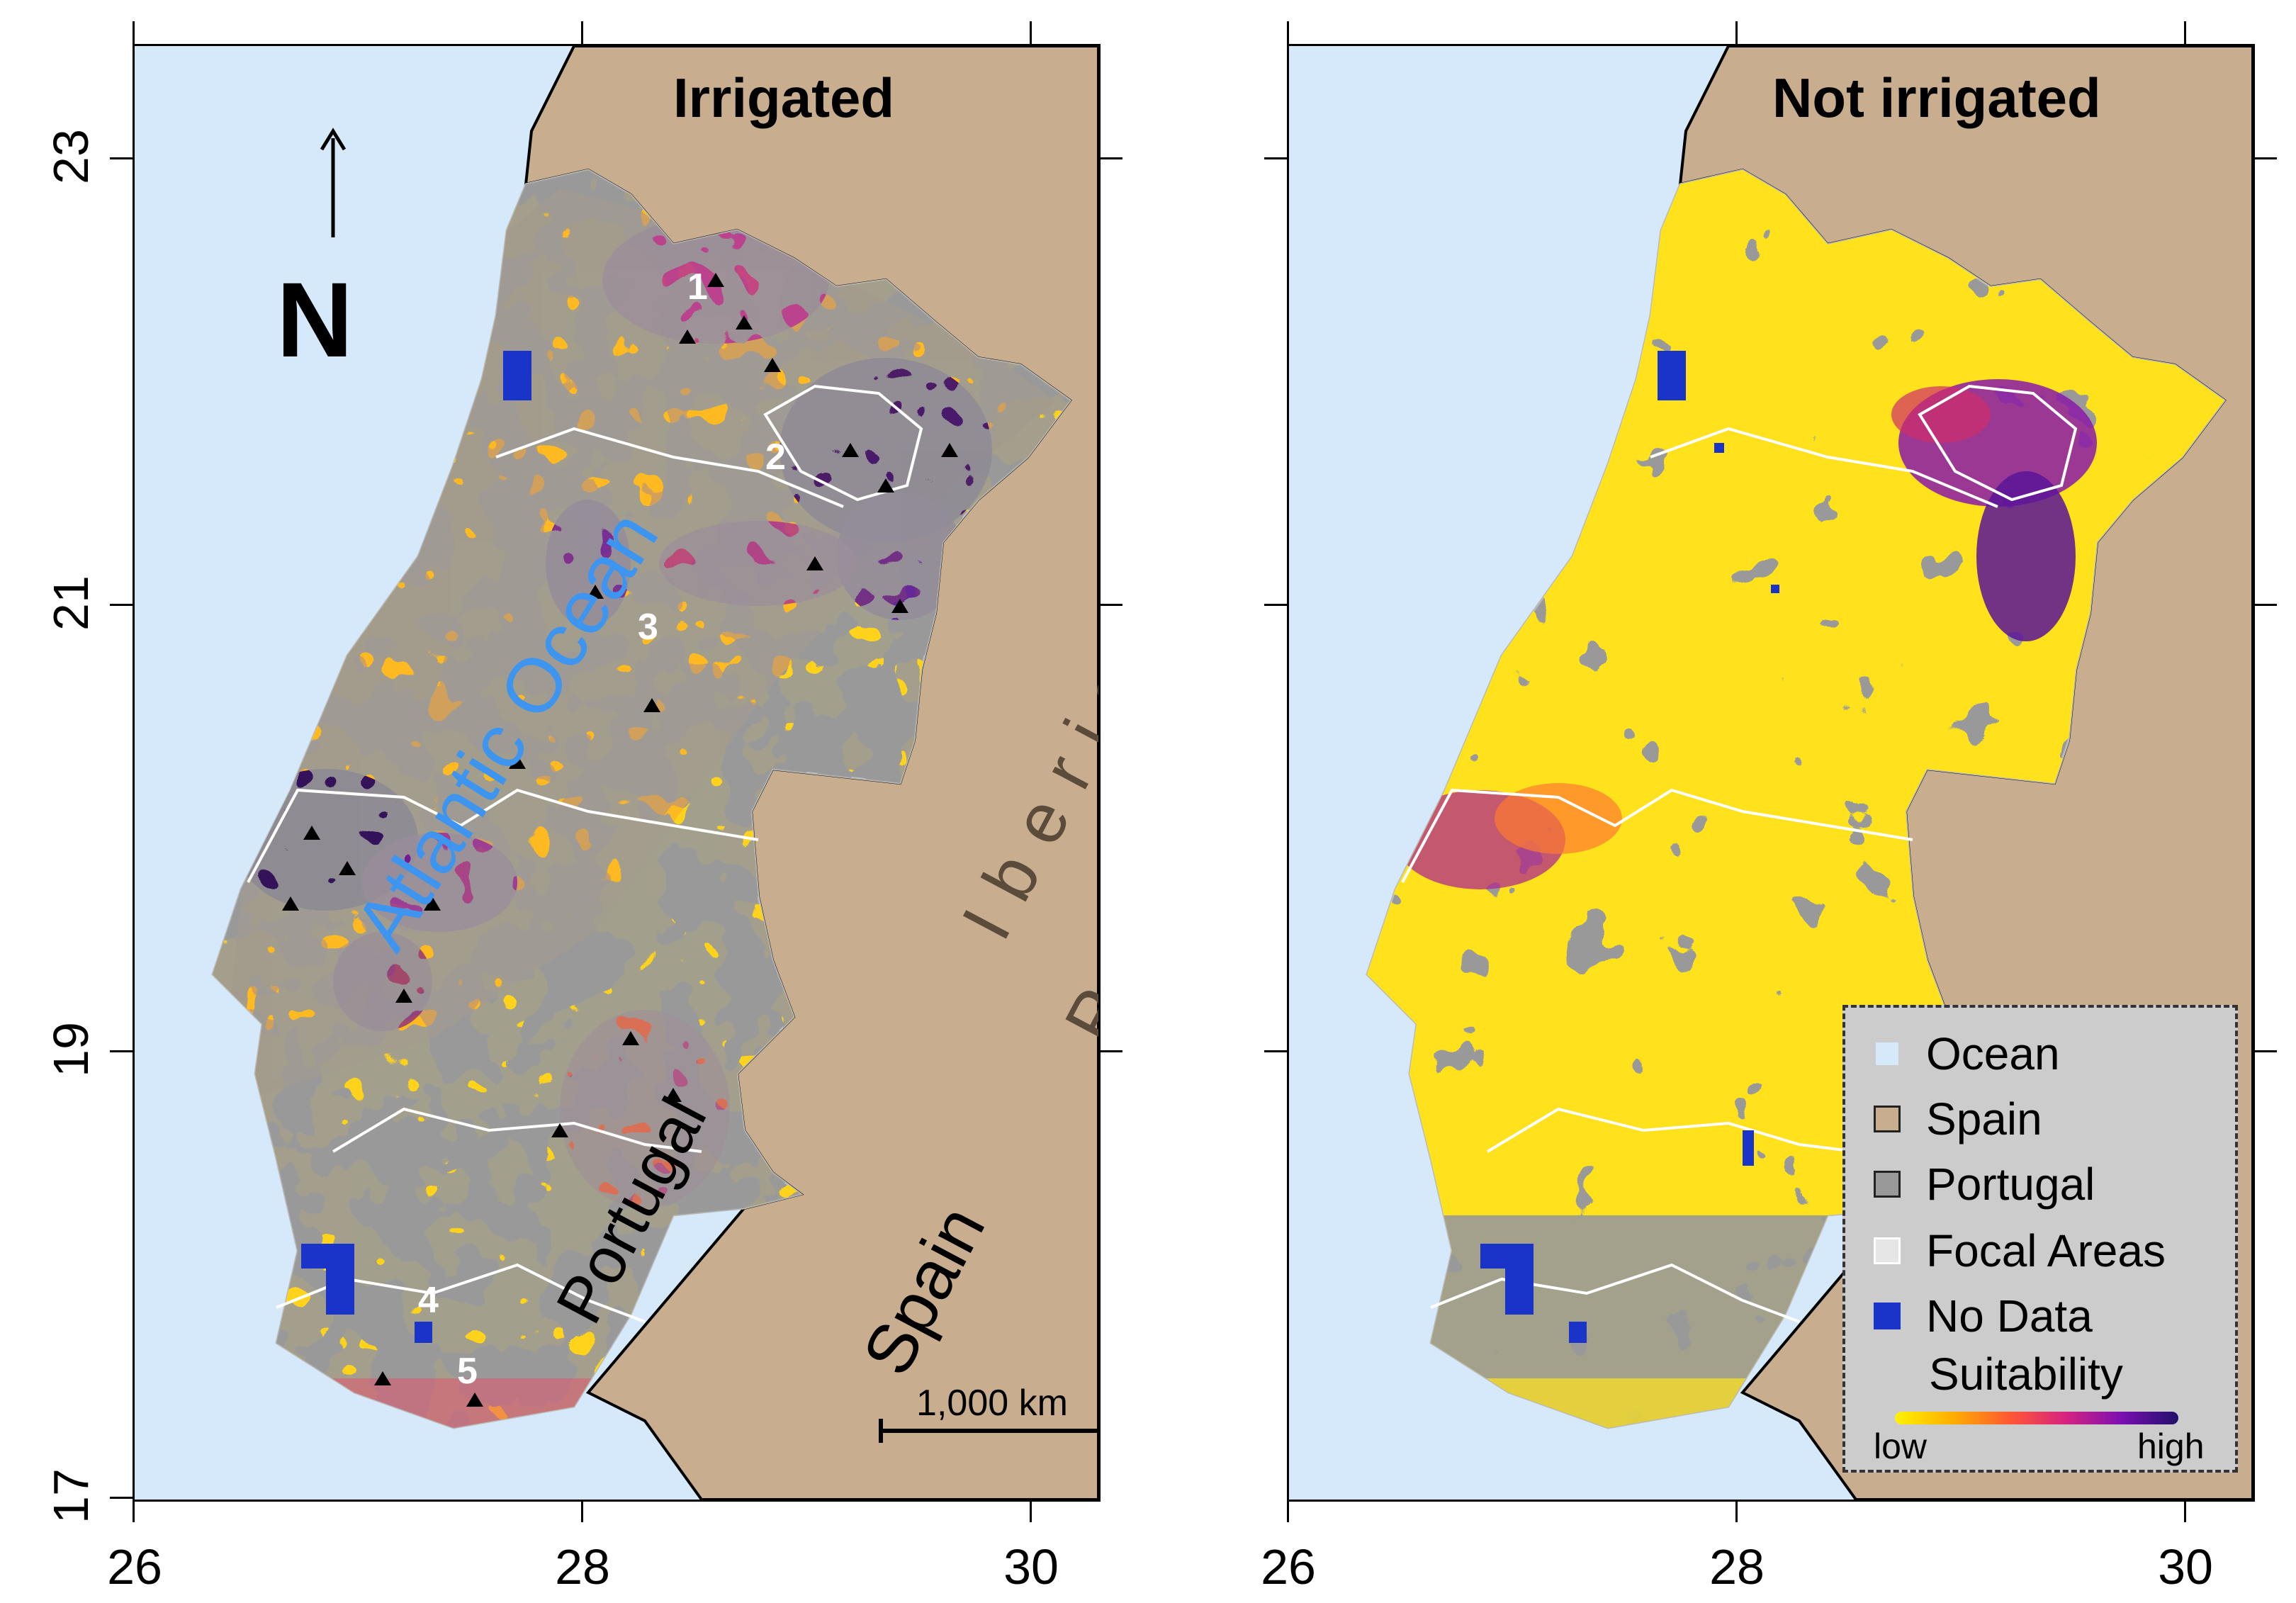 This screenshot has width=2296, height=1603. I want to click on legend-item-focal-areas: Focal Areas, so click(2020, 1251).